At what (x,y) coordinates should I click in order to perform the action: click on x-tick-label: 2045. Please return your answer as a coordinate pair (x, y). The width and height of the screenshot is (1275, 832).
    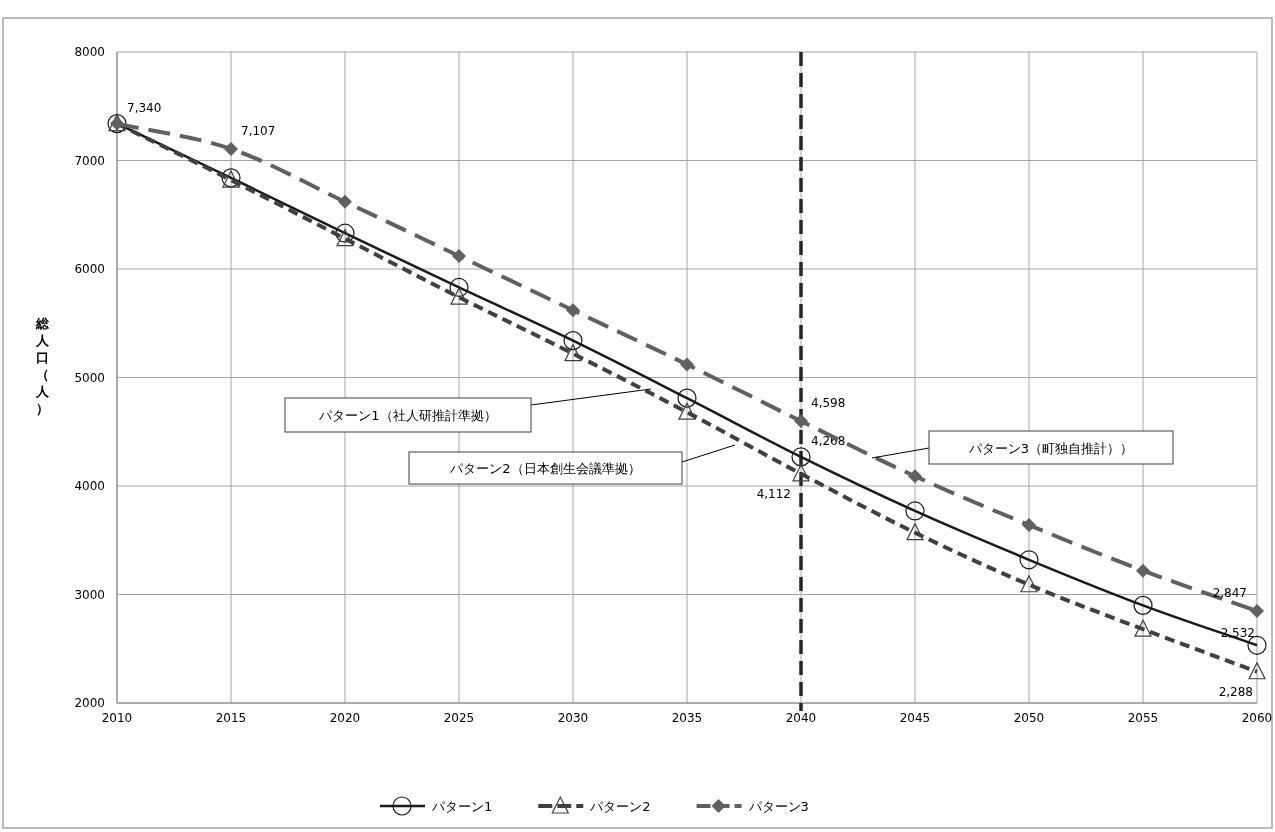
    Looking at the image, I should click on (915, 718).